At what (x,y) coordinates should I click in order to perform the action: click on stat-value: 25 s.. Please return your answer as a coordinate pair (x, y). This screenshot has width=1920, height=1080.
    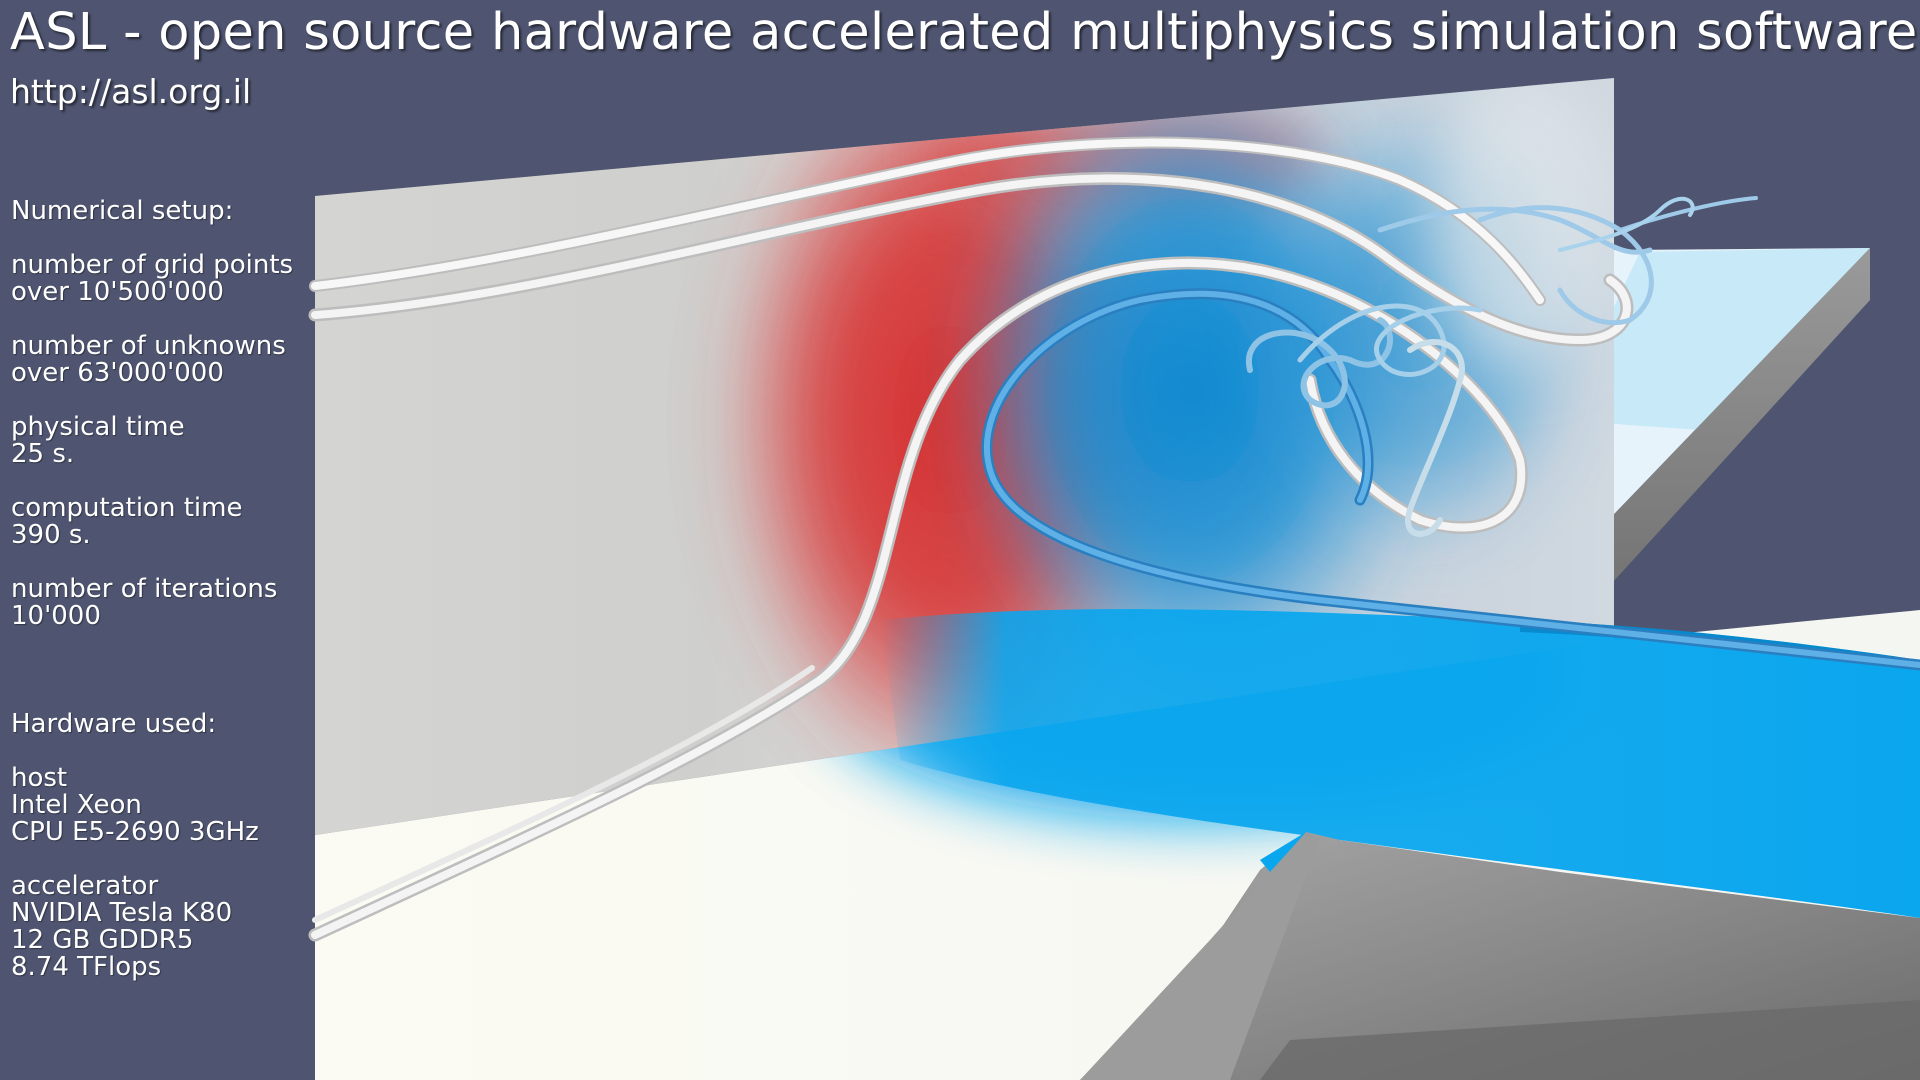
    Looking at the image, I should click on (43, 454).